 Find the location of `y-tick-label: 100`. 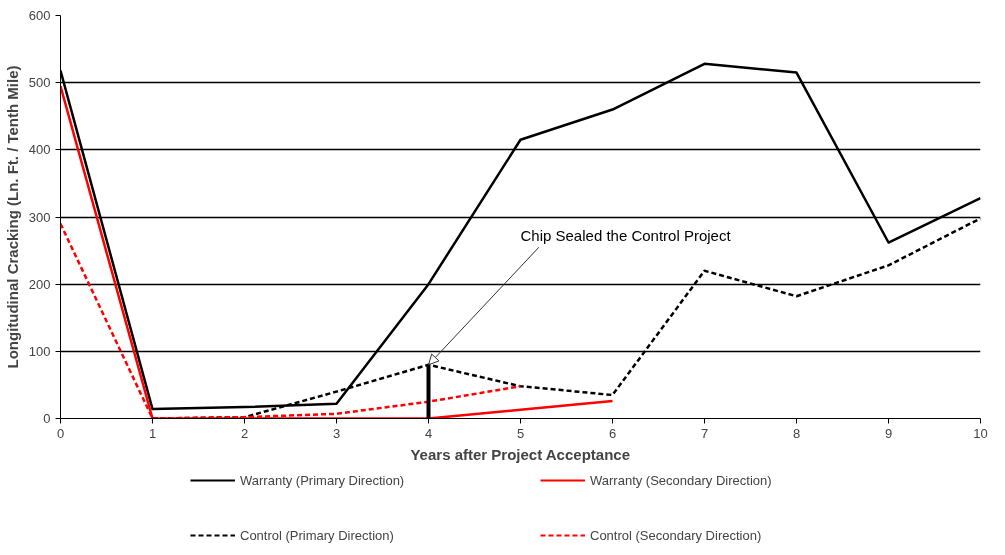

y-tick-label: 100 is located at coordinates (39, 351).